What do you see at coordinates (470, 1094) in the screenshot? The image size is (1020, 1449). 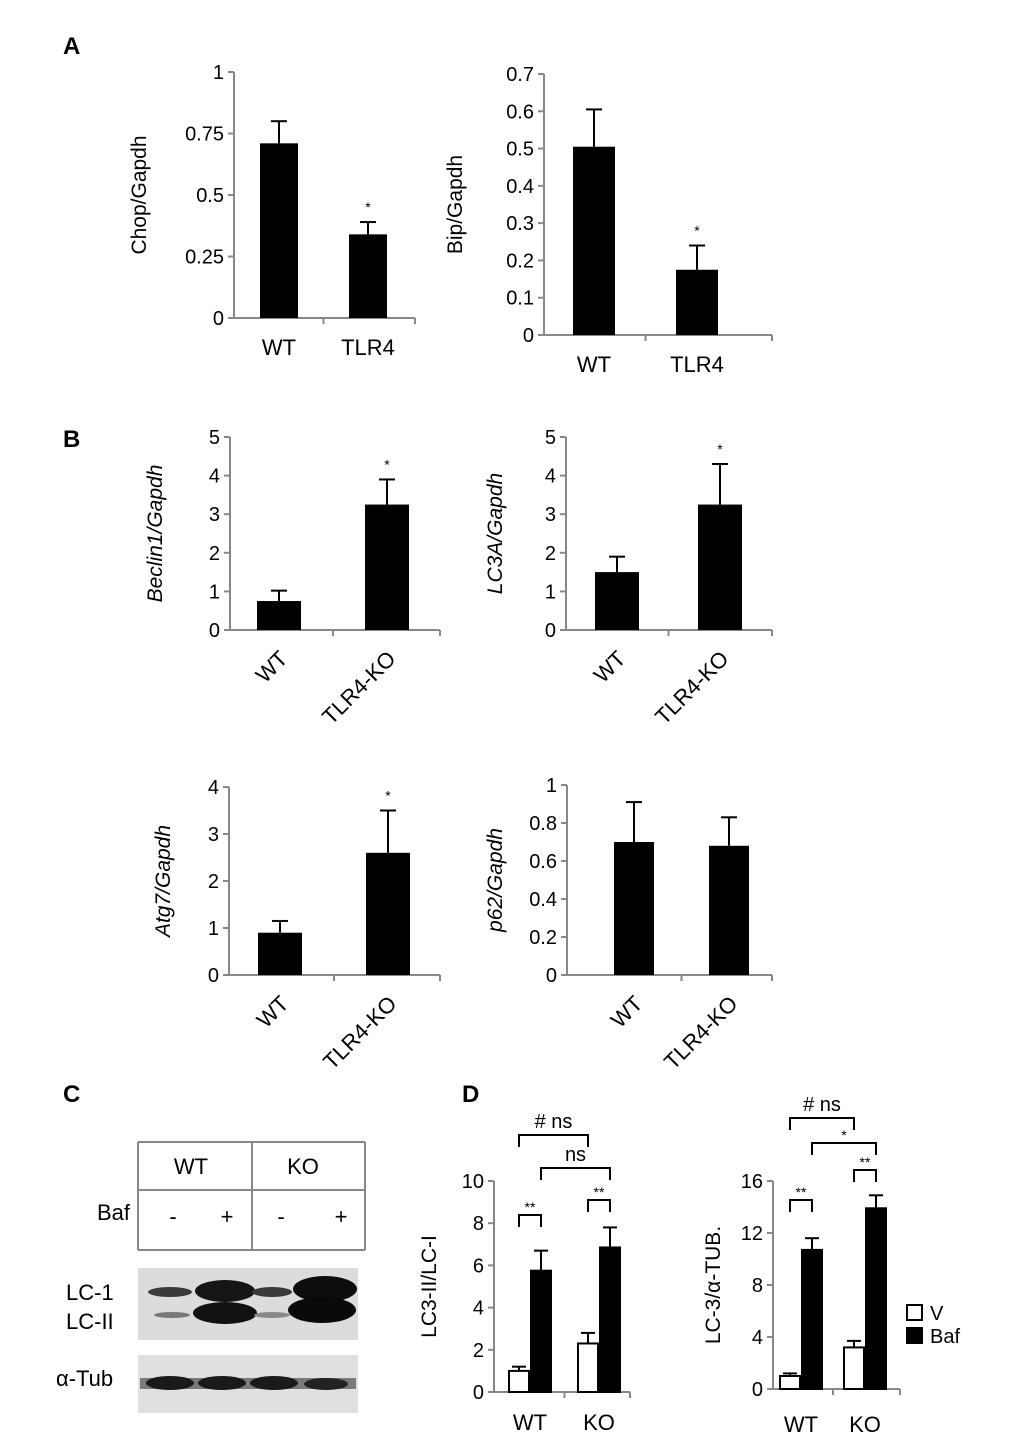 I see `panel-letter-d: D` at bounding box center [470, 1094].